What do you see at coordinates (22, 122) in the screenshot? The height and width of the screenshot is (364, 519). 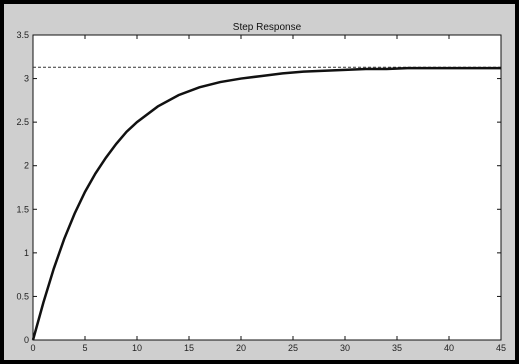 I see `y-tick-label: 2.5` at bounding box center [22, 122].